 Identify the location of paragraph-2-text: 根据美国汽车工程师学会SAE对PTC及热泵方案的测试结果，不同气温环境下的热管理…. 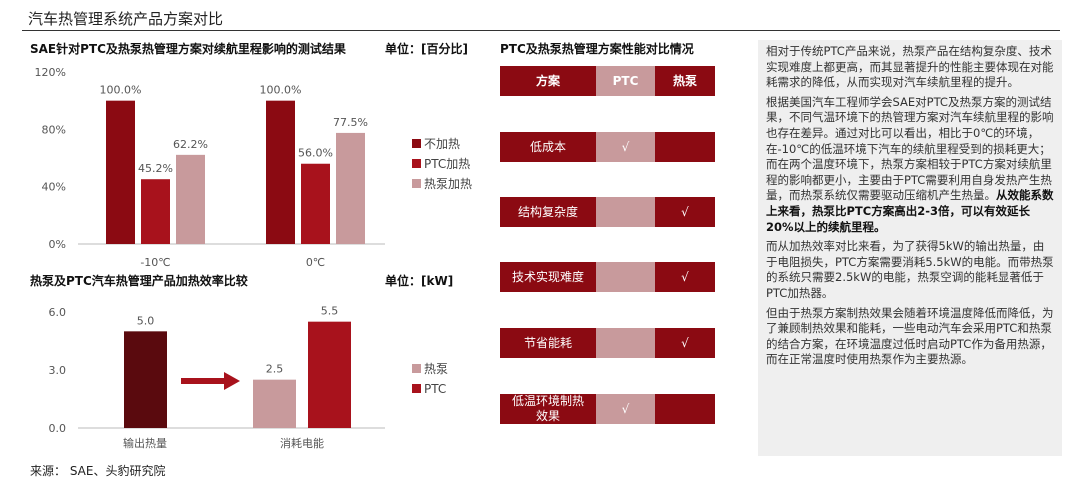
(910, 148).